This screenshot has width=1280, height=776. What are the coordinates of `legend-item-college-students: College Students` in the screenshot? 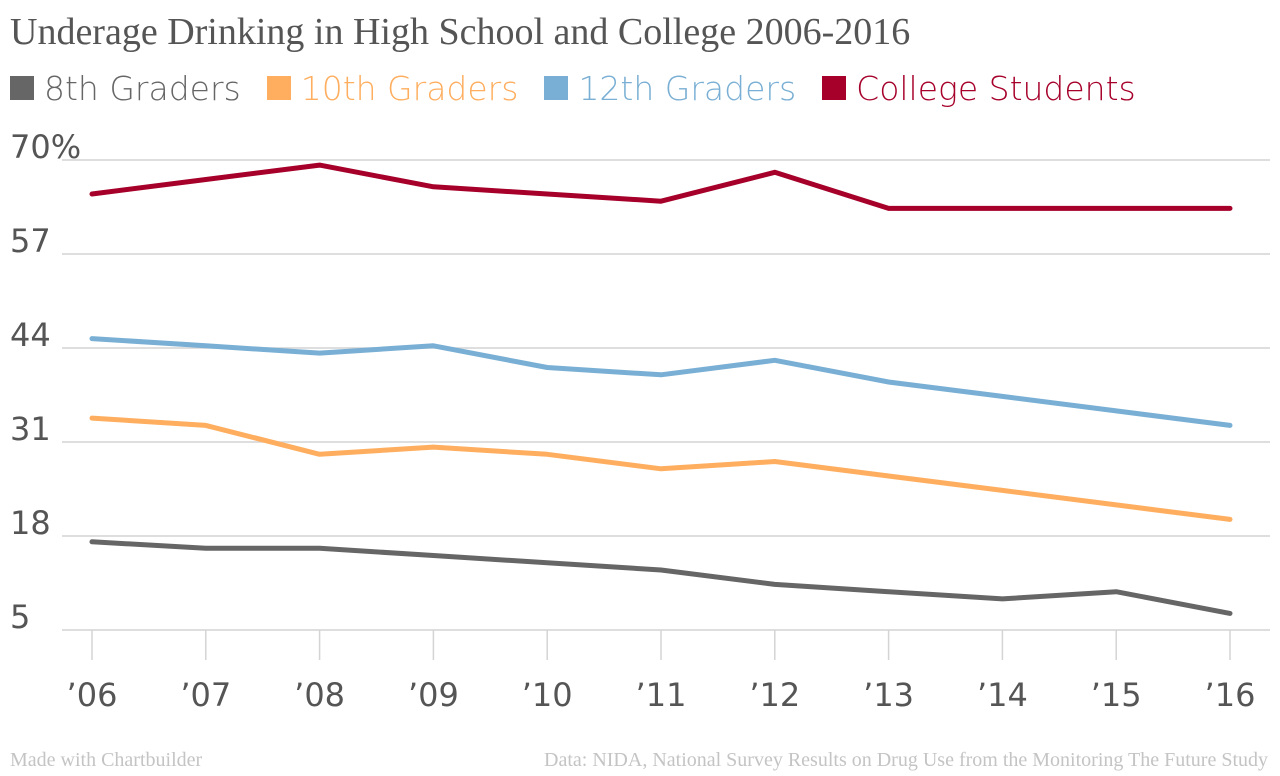 It's located at (979, 88).